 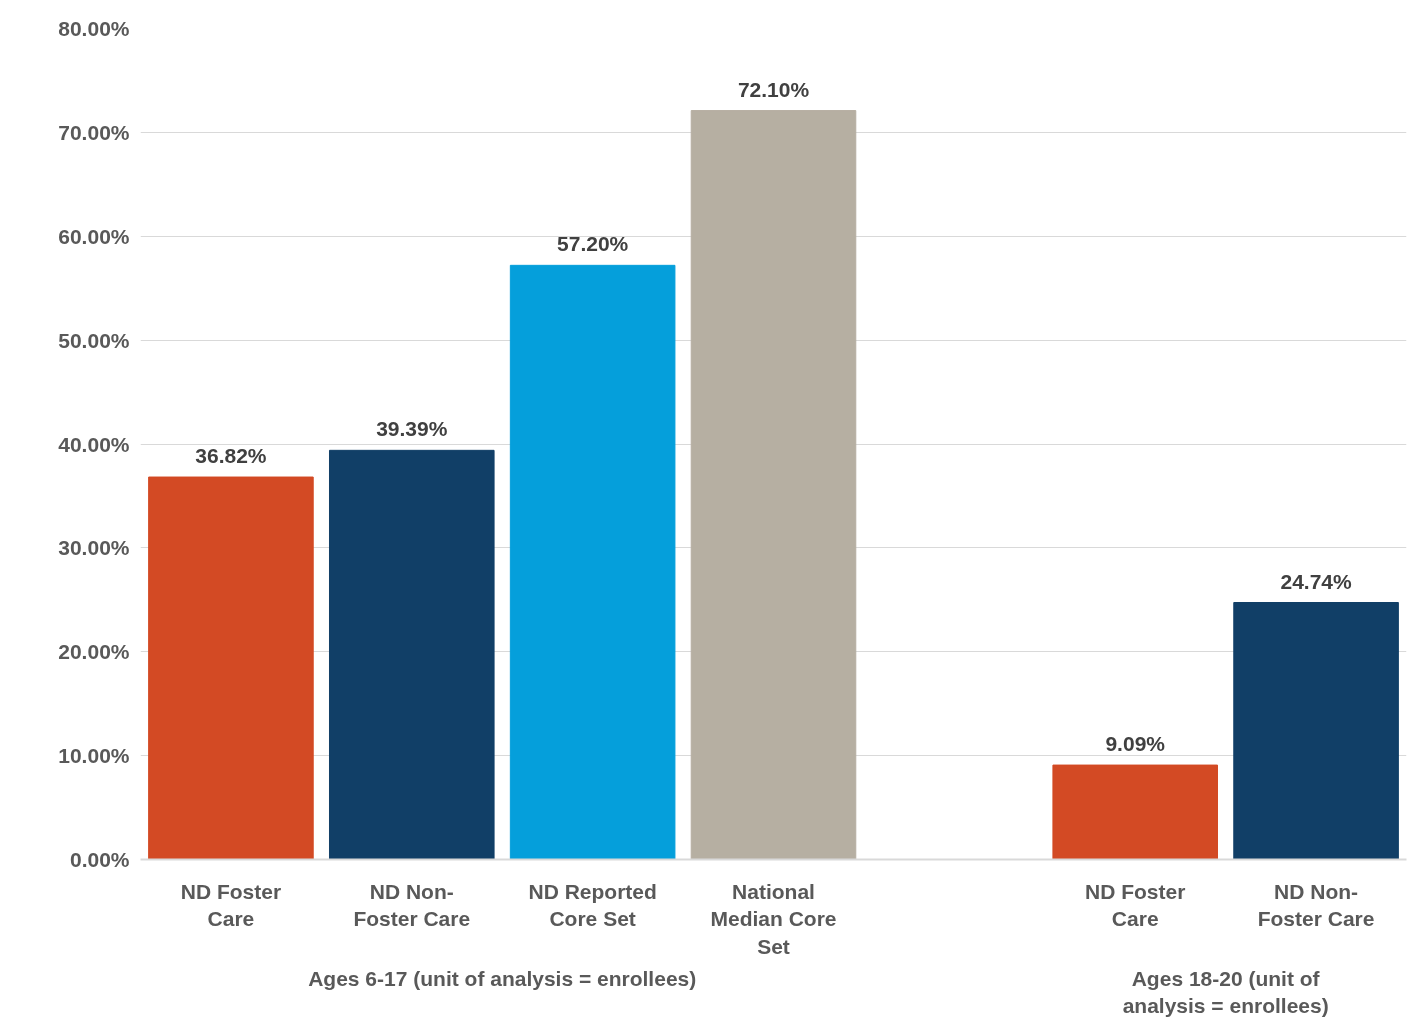 What do you see at coordinates (94, 236) in the screenshot?
I see `y-tick-label: 60.00%` at bounding box center [94, 236].